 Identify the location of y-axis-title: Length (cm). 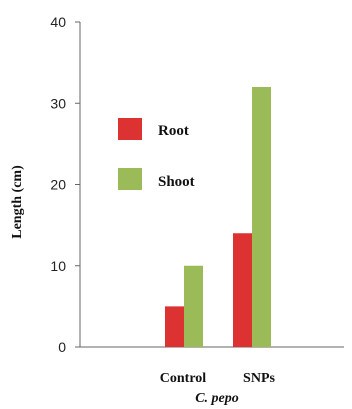
(17, 202).